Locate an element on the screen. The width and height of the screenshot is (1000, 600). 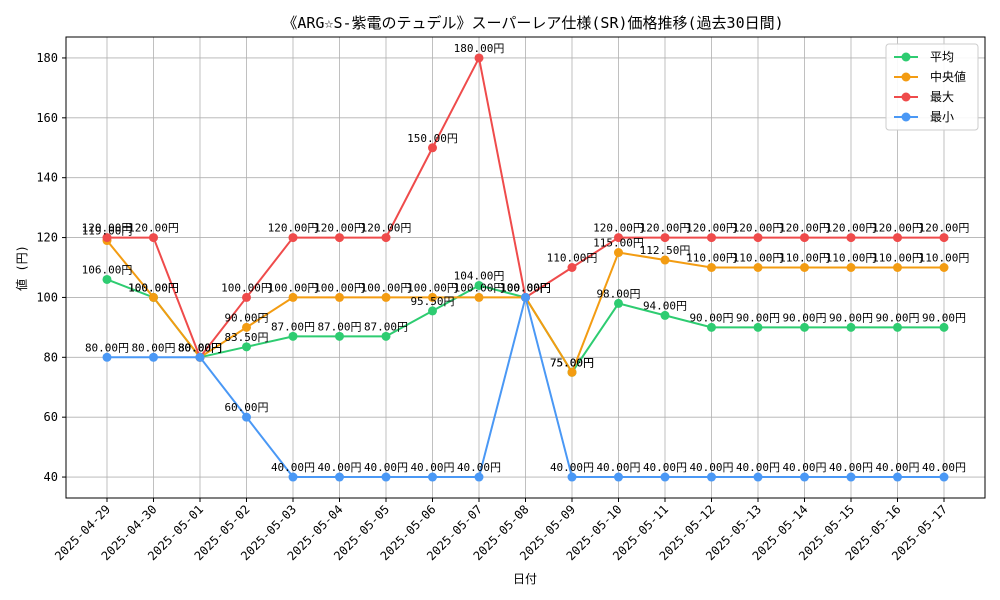
y-tick-label: 60 is located at coordinates (51, 417).